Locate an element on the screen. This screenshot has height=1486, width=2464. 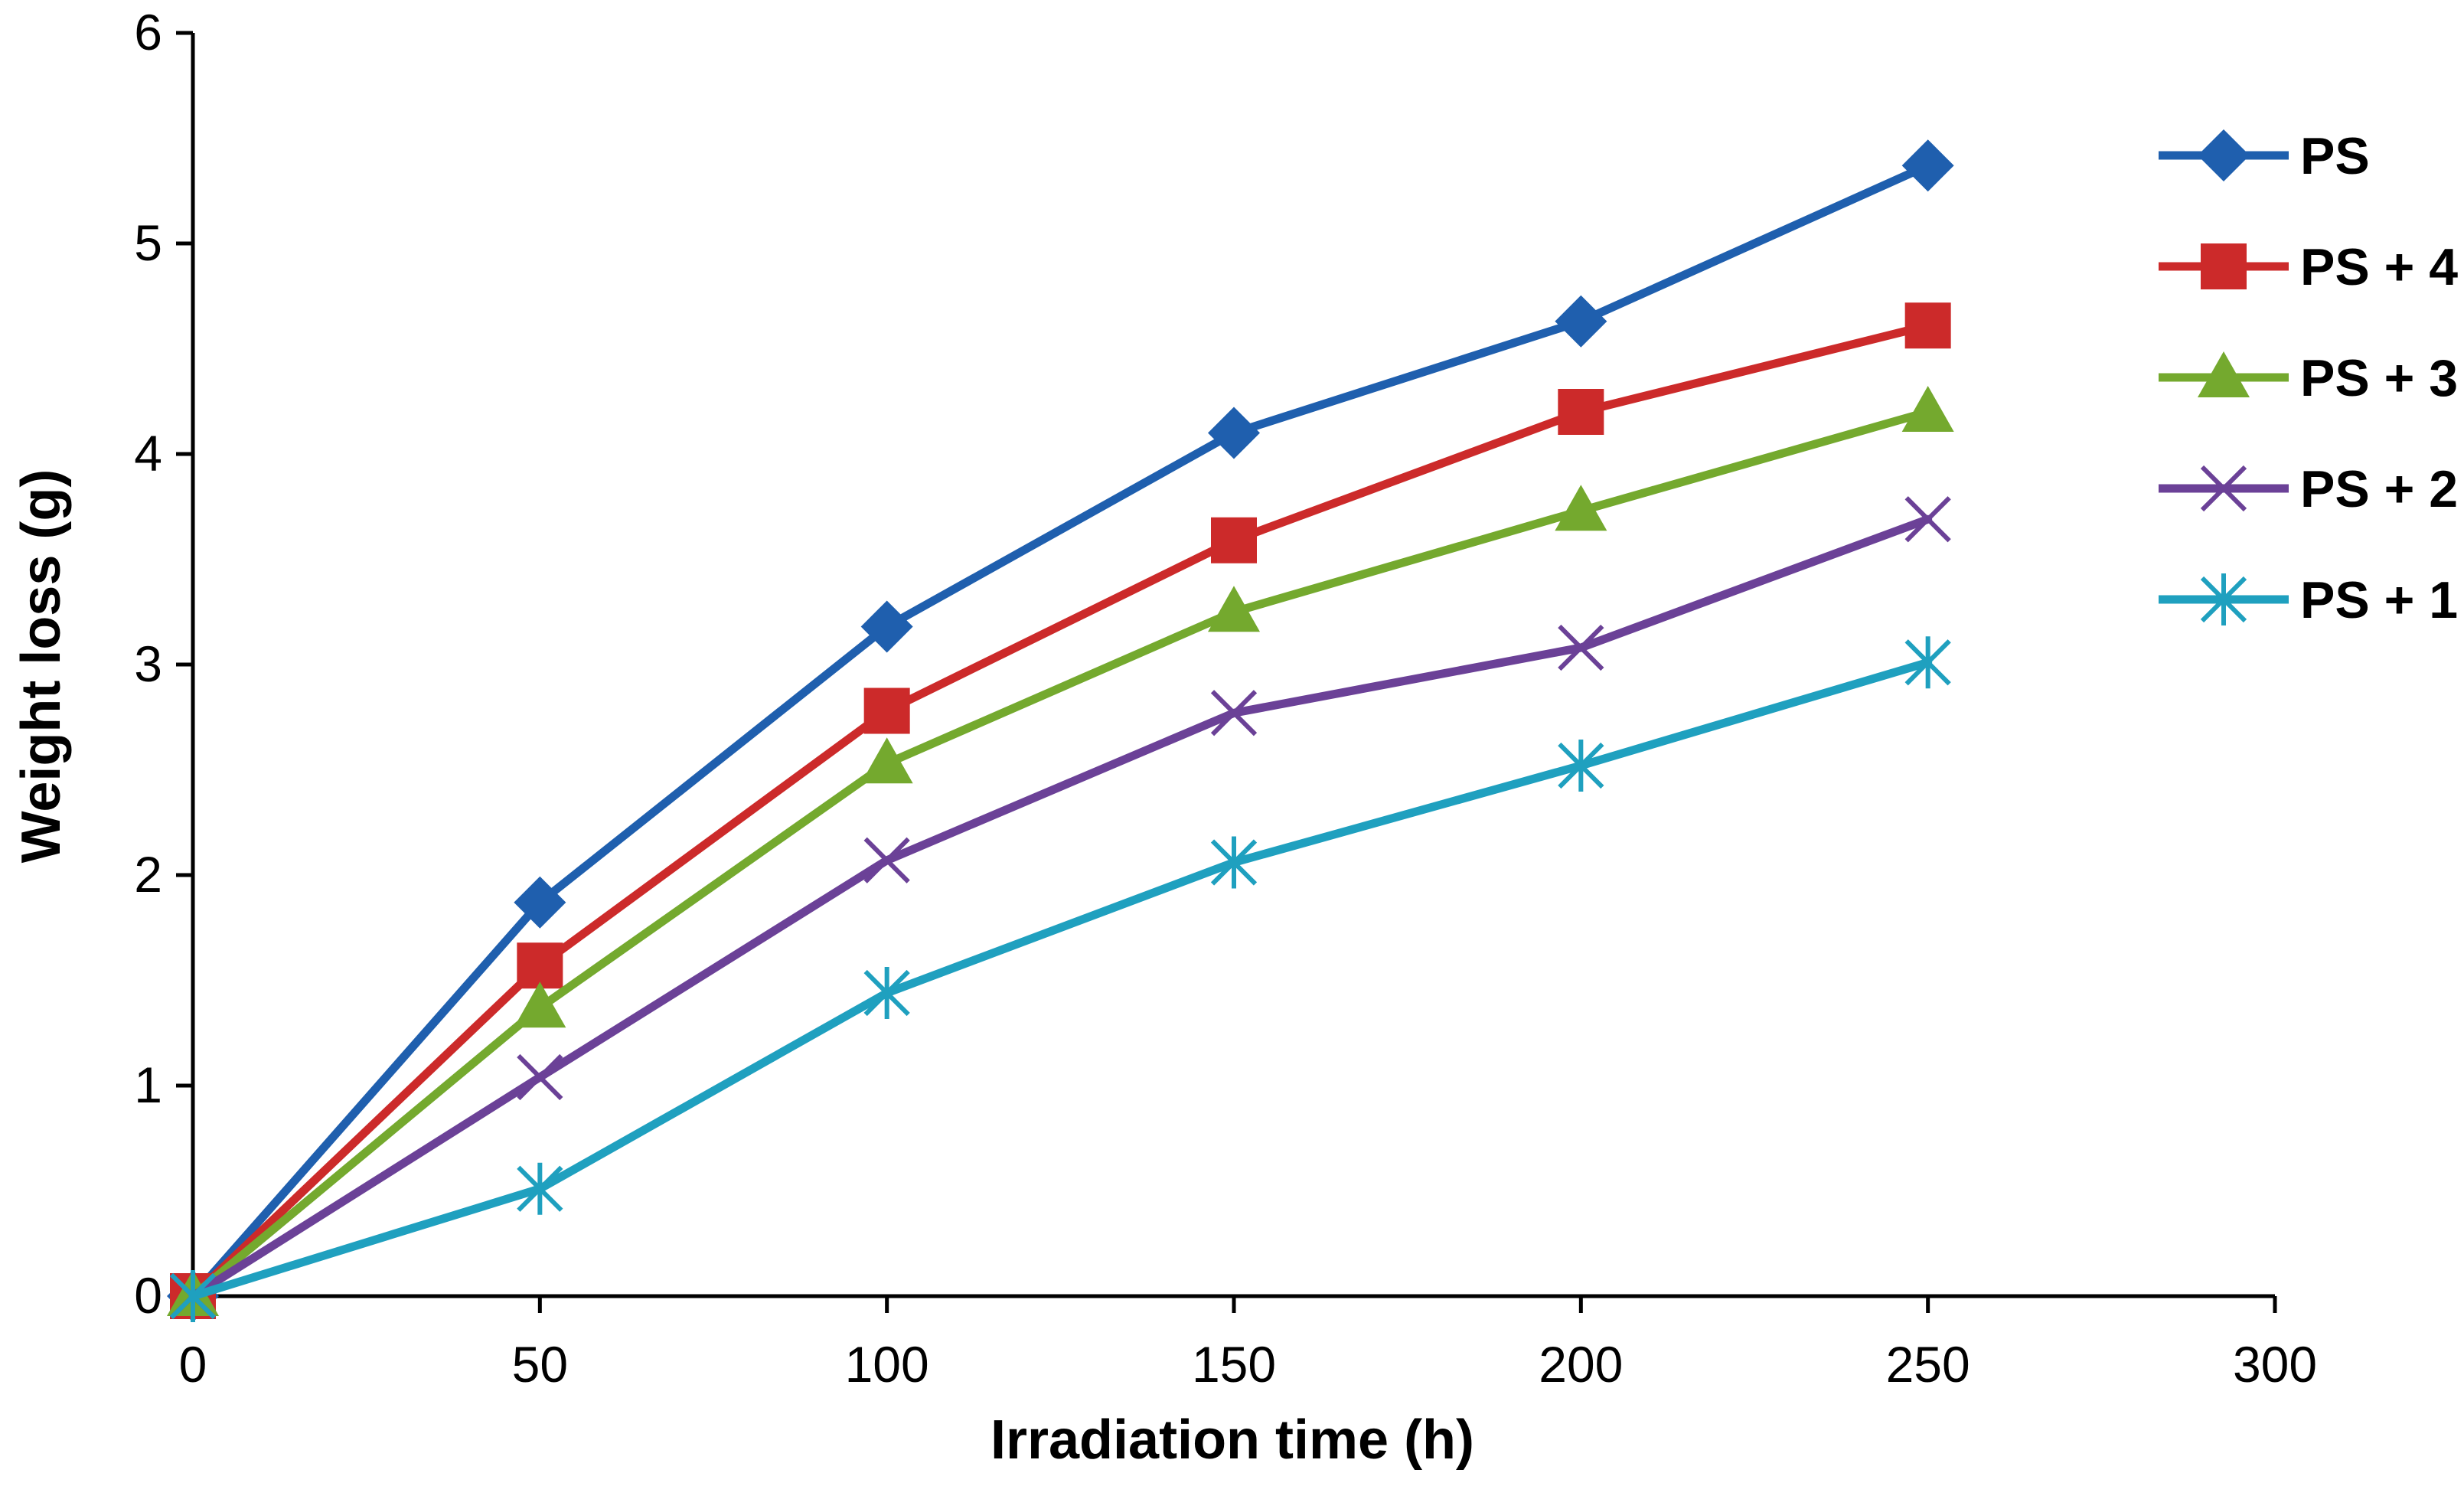
legend: PS PS + 4 PS + 3 PS + 2 PS + 1 is located at coordinates (2308, 378).